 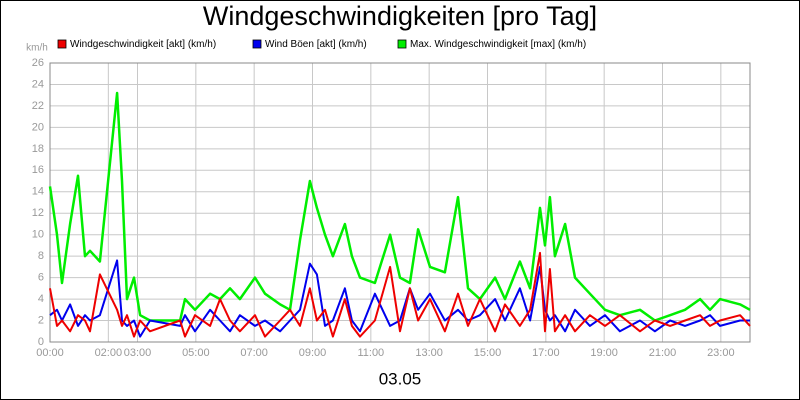 What do you see at coordinates (604, 353) in the screenshot?
I see `x-tick-label: 19:00` at bounding box center [604, 353].